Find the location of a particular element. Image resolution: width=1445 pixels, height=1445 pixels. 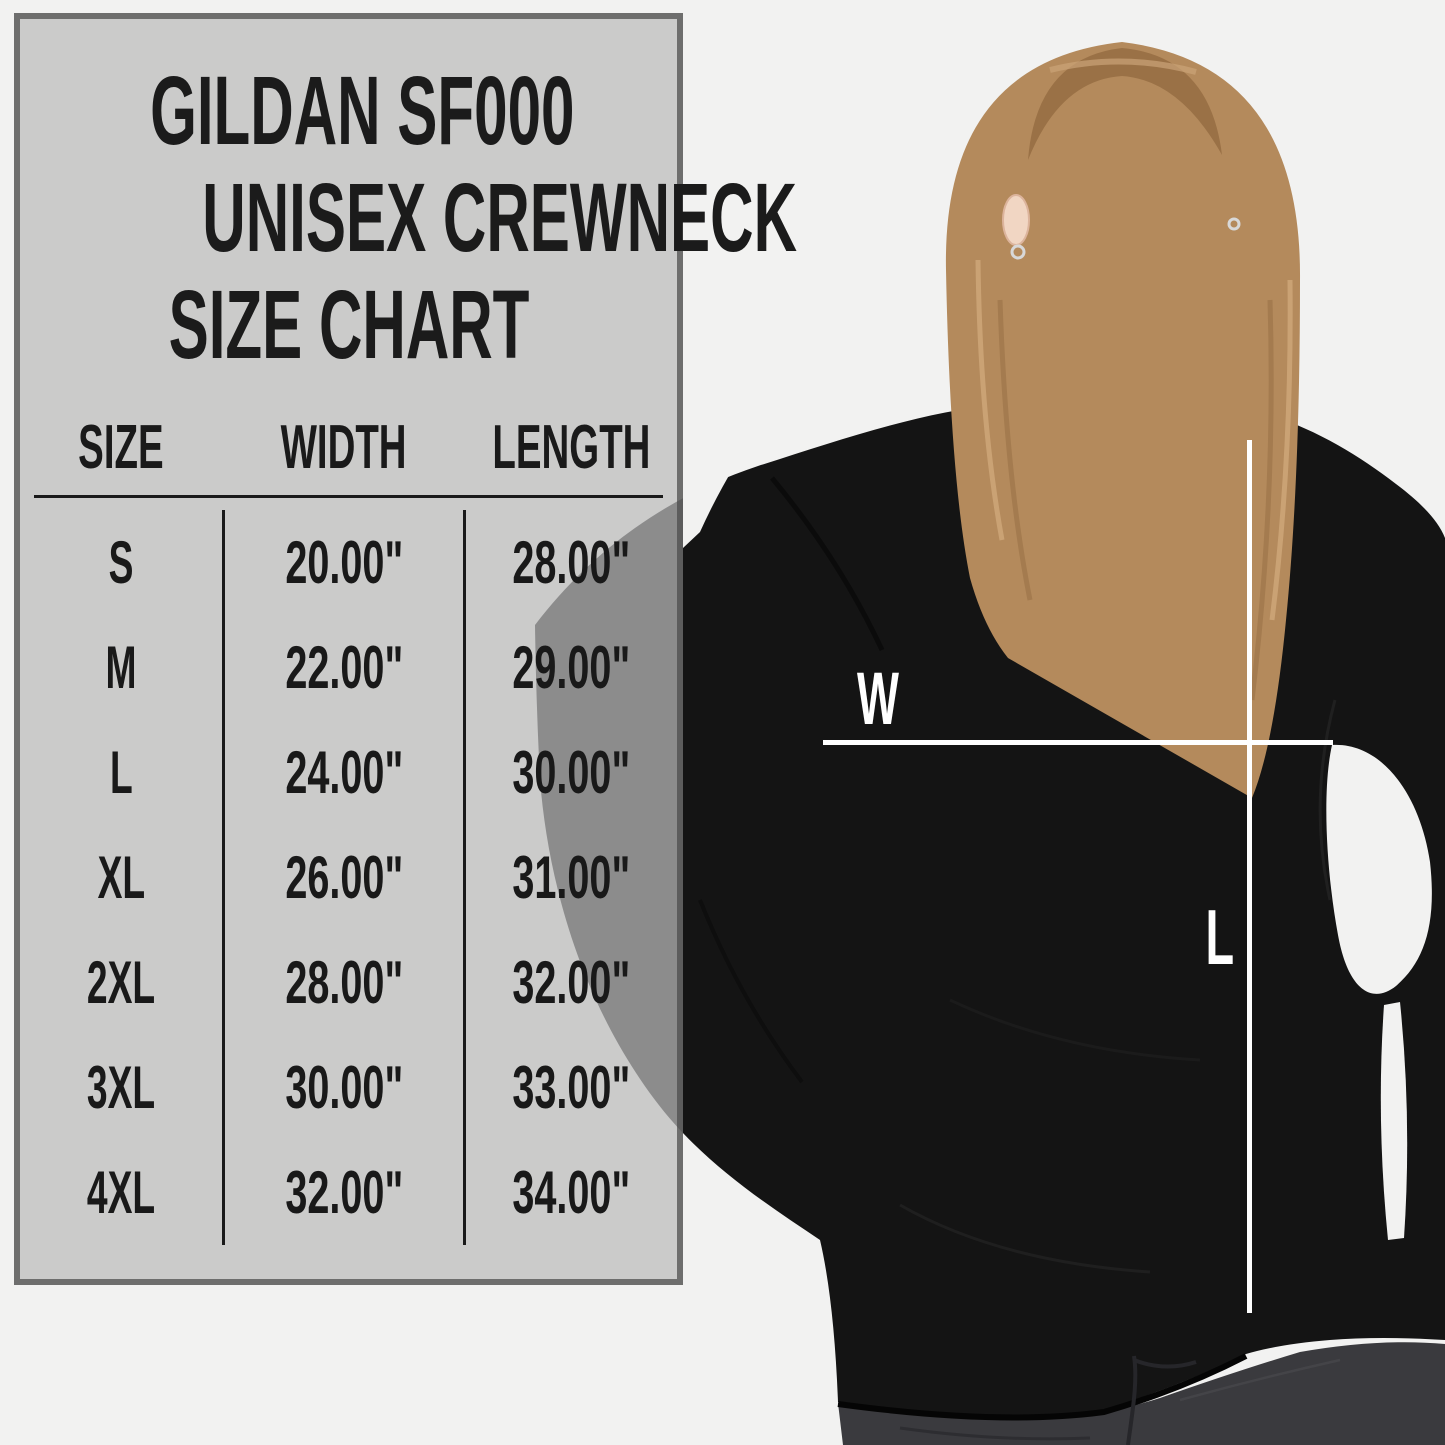

hair-shine is located at coordinates (1123, 66).